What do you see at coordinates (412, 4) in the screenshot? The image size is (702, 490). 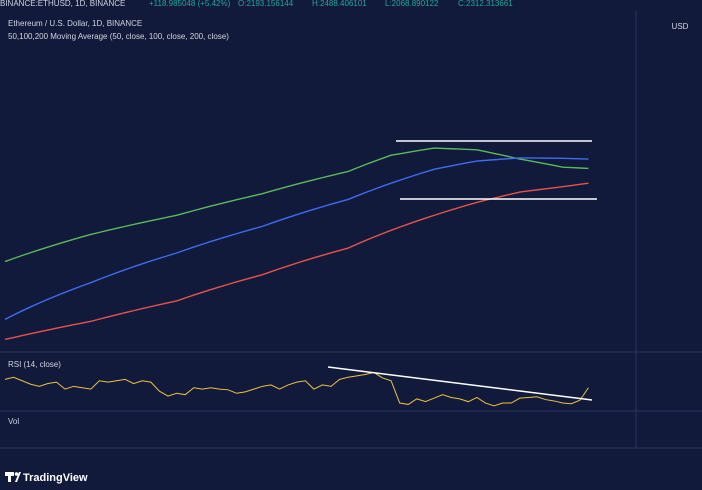 I see `ohlc-low: L:2068.890122` at bounding box center [412, 4].